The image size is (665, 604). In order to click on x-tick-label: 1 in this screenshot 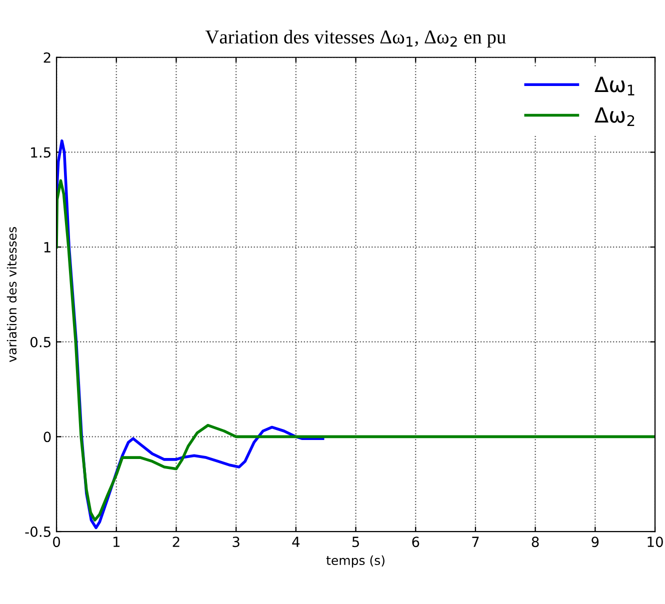, I will do `click(116, 541)`.